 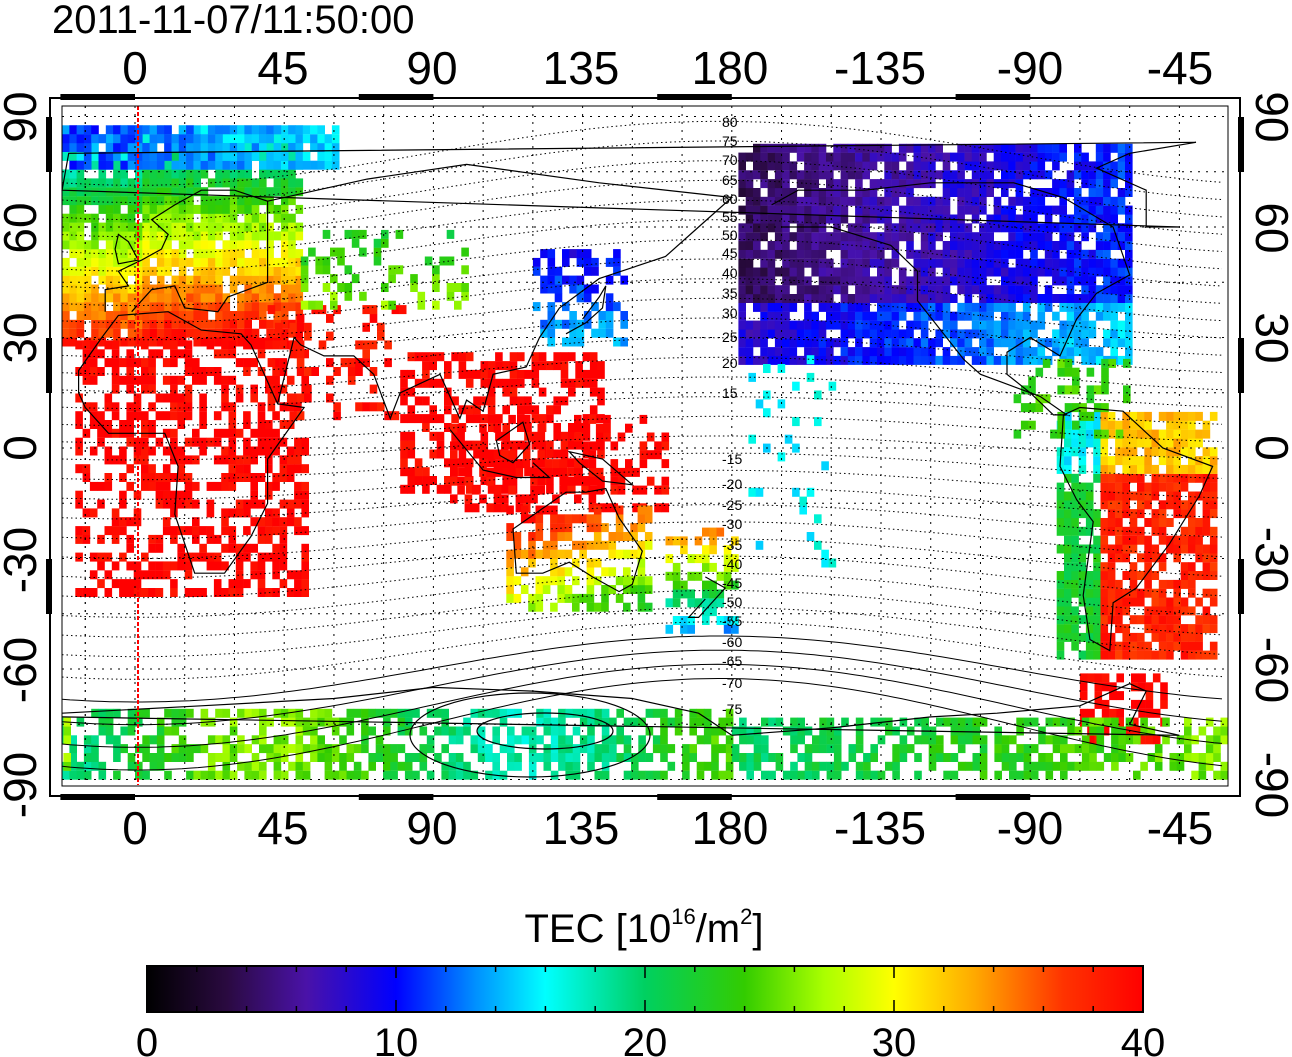 What do you see at coordinates (646, 928) in the screenshot?
I see `colorbar-title: TEC [1016/m2]` at bounding box center [646, 928].